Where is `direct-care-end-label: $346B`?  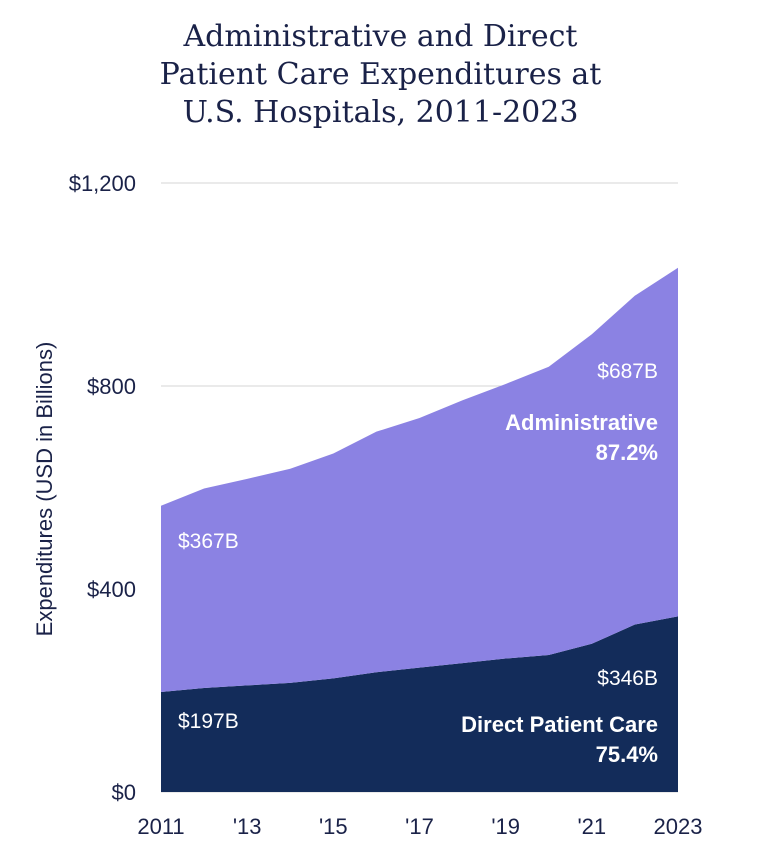
direct-care-end-label: $346B is located at coordinates (627, 678).